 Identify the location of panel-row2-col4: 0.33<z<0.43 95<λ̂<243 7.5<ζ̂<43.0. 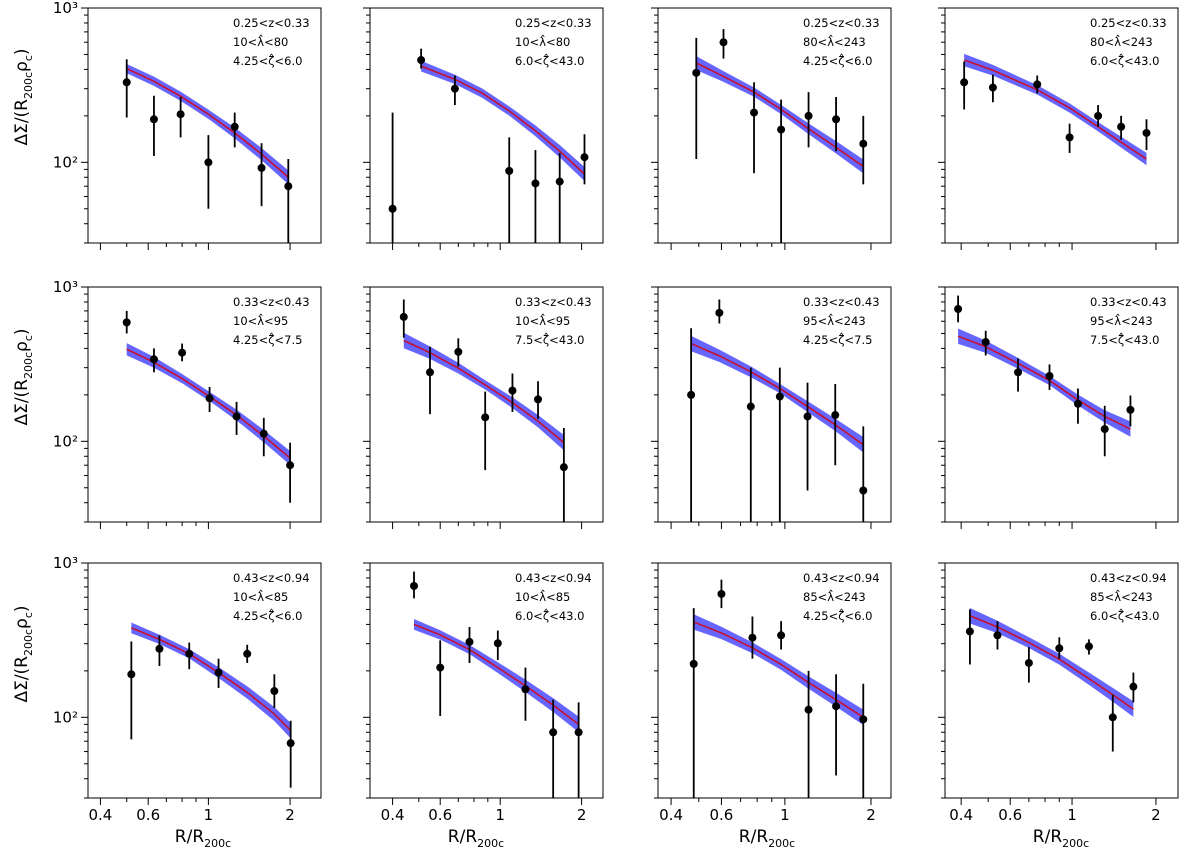
(1058, 407).